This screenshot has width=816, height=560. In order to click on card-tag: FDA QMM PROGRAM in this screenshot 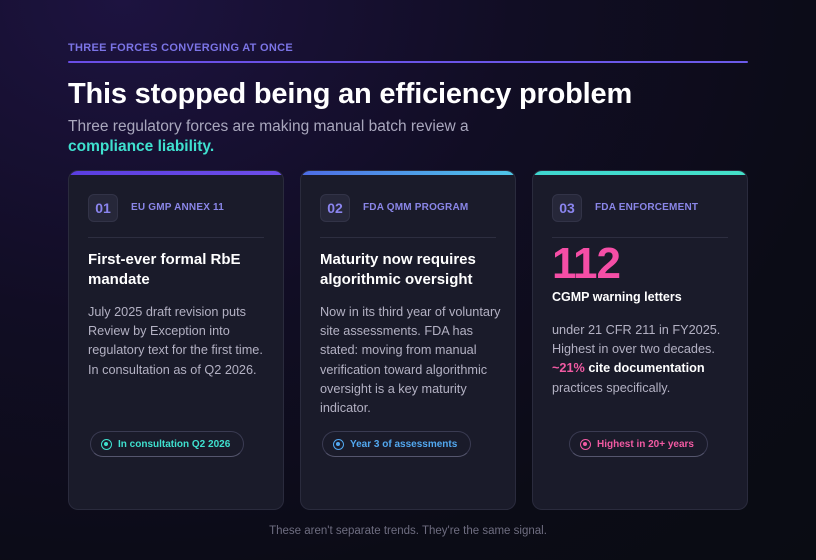, I will do `click(416, 207)`.